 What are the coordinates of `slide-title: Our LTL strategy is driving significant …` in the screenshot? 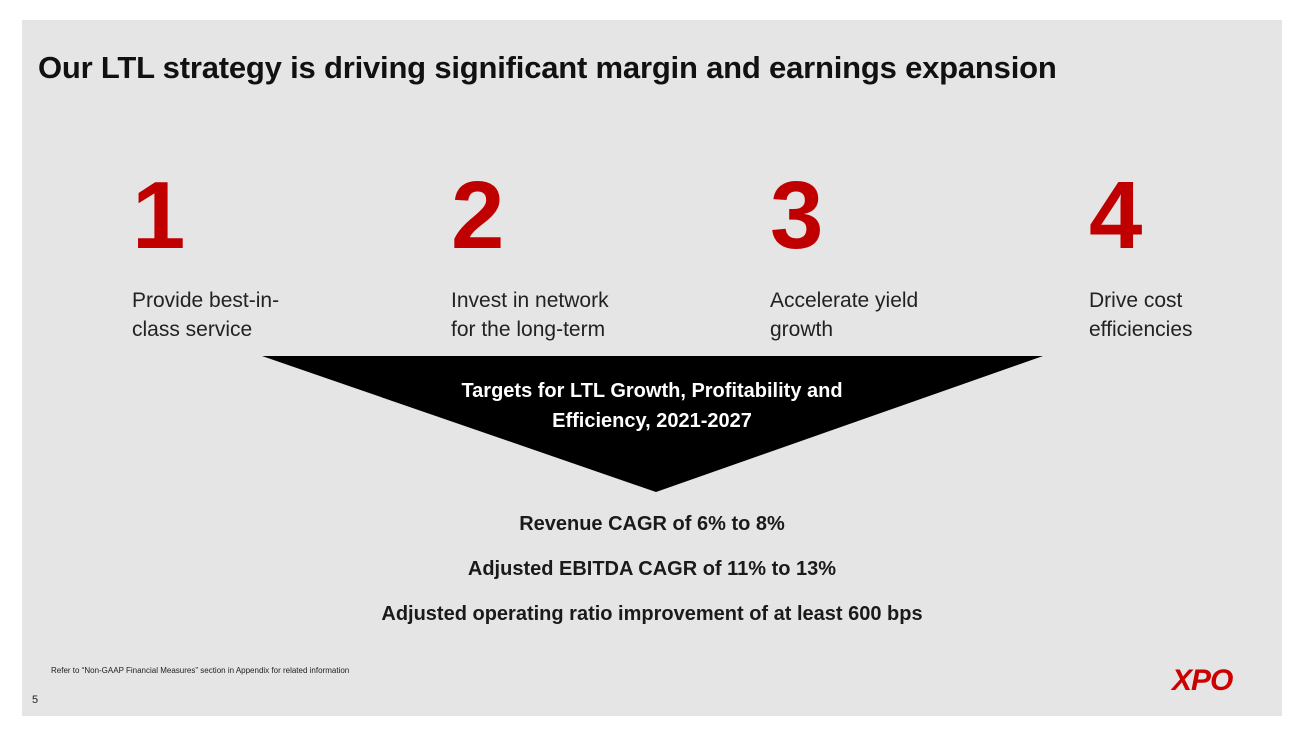 It's located at (547, 67).